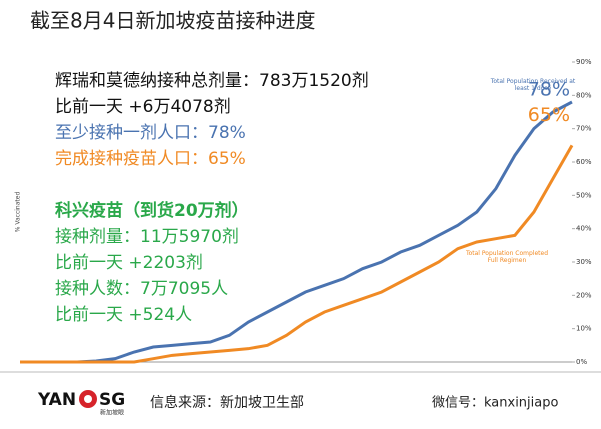 The image size is (601, 429). Describe the element at coordinates (143, 107) in the screenshot. I see `annotation: 比前一天 +6万4078剂` at that location.